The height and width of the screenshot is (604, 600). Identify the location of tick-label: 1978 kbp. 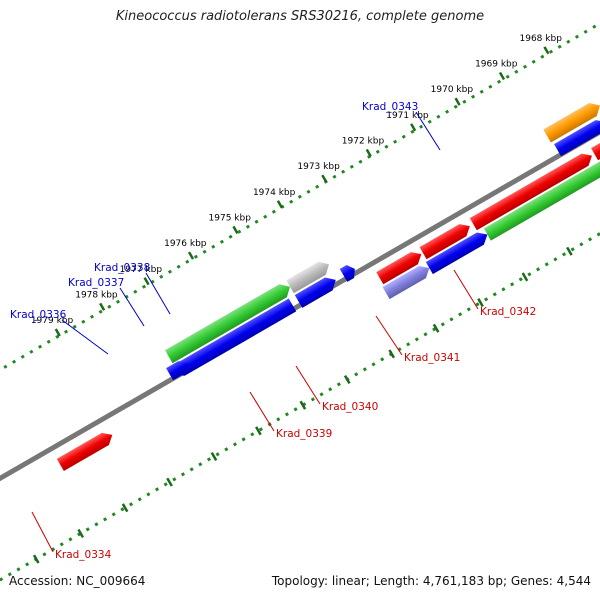
(96, 295).